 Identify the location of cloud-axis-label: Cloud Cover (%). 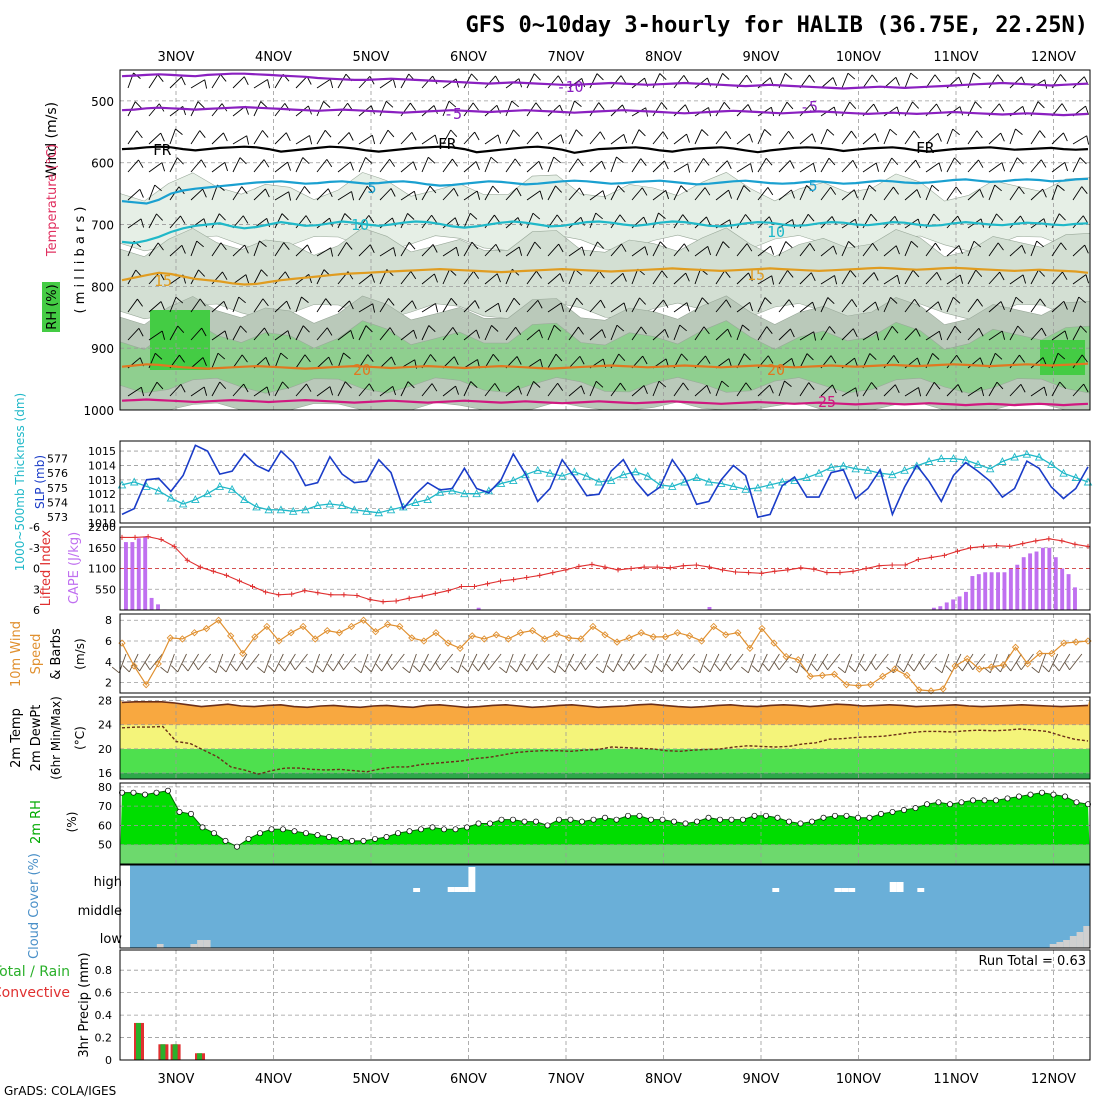
(34, 906).